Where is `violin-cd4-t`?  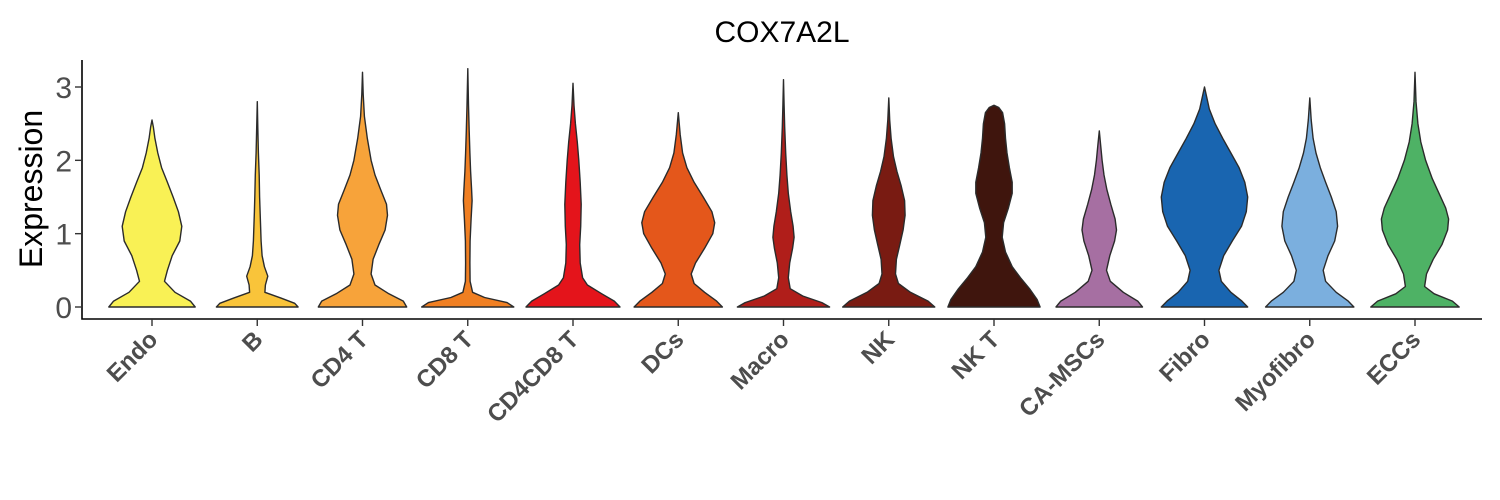
violin-cd4-t is located at coordinates (362, 189).